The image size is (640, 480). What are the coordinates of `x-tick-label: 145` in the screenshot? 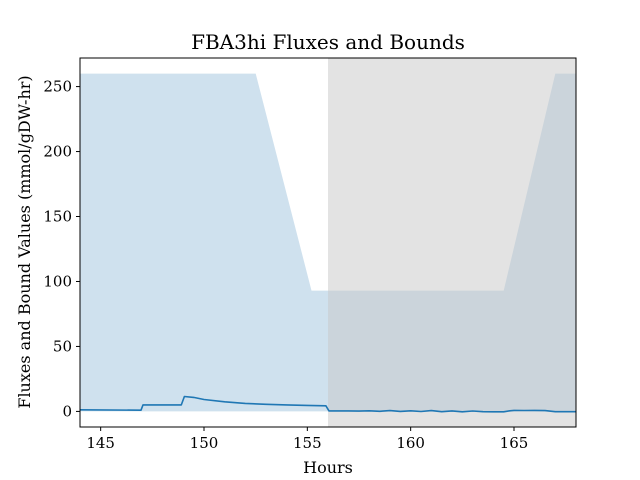 It's located at (100, 443).